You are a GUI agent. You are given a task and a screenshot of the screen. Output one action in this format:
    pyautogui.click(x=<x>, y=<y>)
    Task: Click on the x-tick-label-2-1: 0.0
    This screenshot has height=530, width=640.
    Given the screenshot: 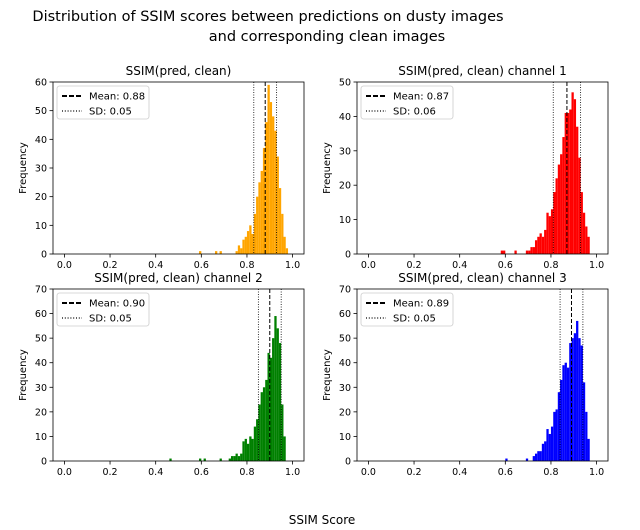 What is the action you would take?
    pyautogui.click(x=368, y=265)
    